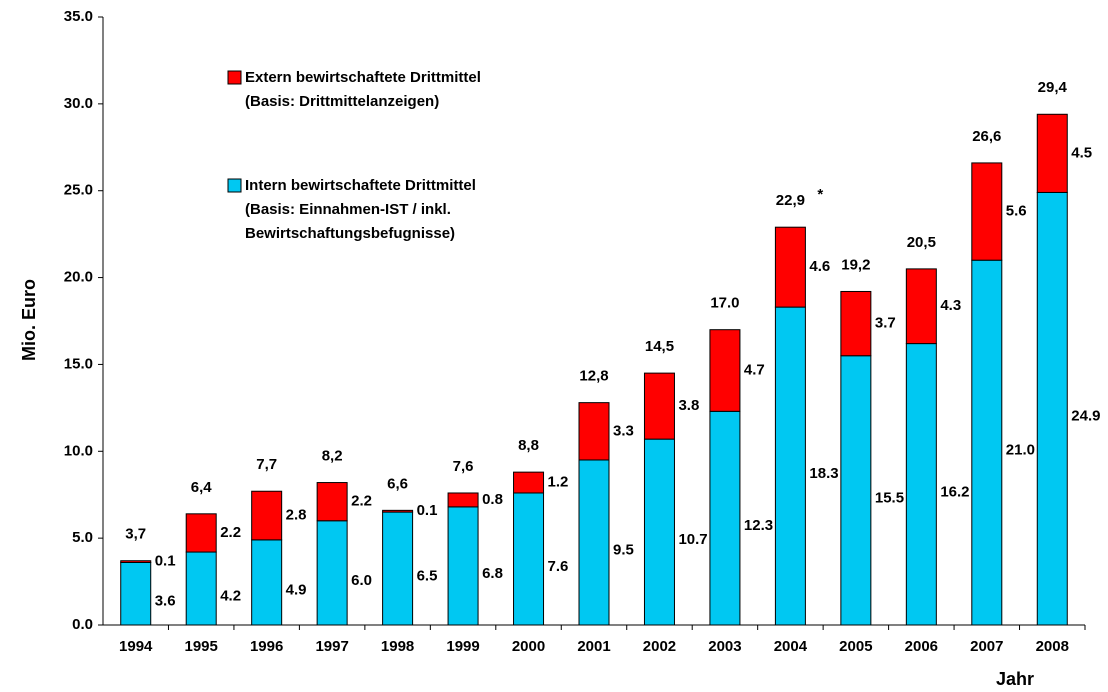  I want to click on legend-note: Bewirtschaftungsbefugnisse), so click(350, 233).